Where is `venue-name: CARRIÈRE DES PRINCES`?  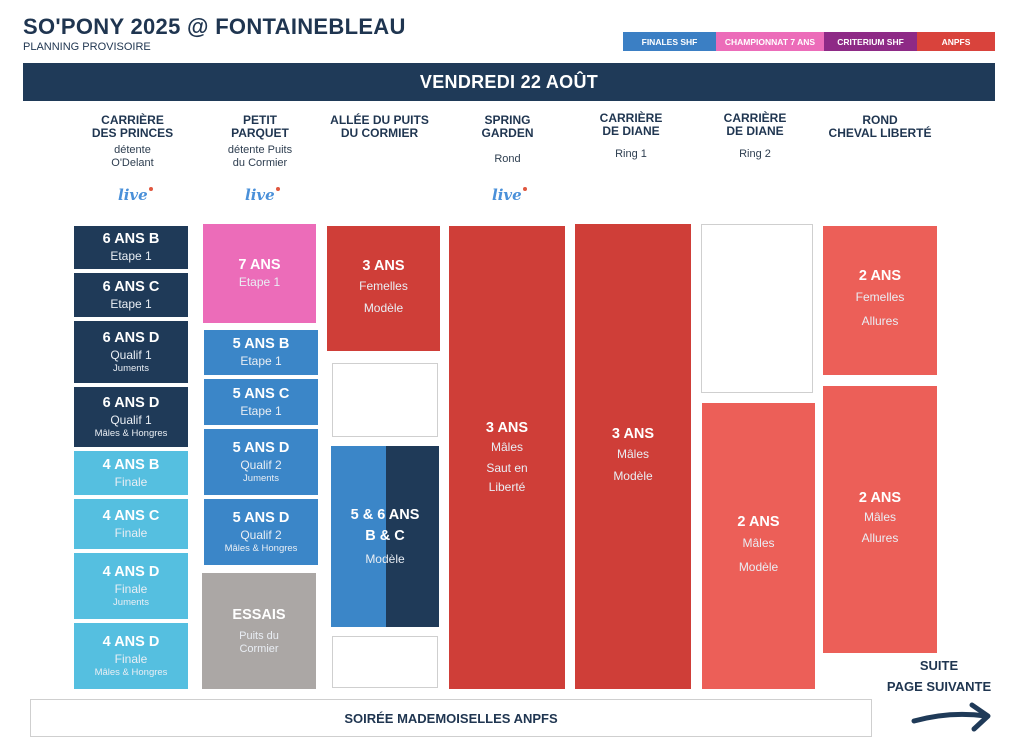 venue-name: CARRIÈRE DES PRINCES is located at coordinates (132, 126).